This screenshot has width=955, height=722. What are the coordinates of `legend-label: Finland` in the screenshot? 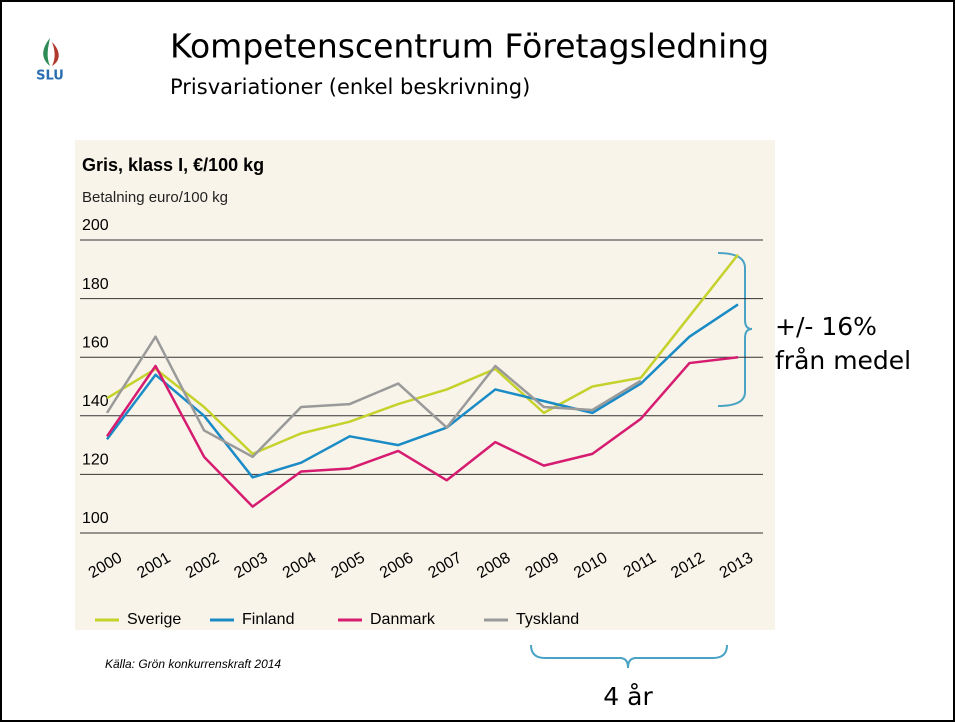 It's located at (268, 619).